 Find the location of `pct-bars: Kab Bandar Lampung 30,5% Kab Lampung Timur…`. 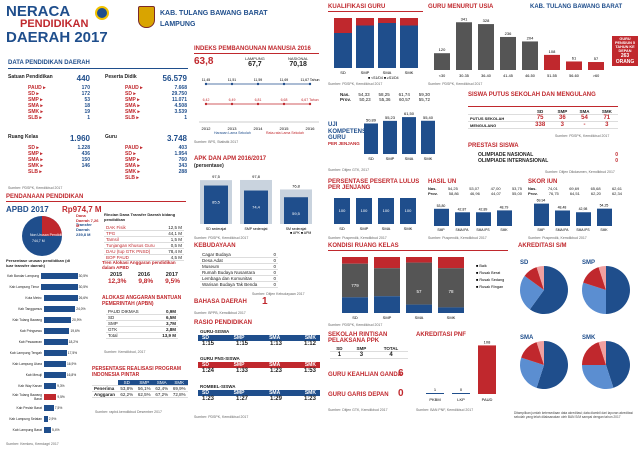

pct-bars: Kab Bandar Lampung 30,5% Kab Lampung Timur… is located at coordinates (47, 352).